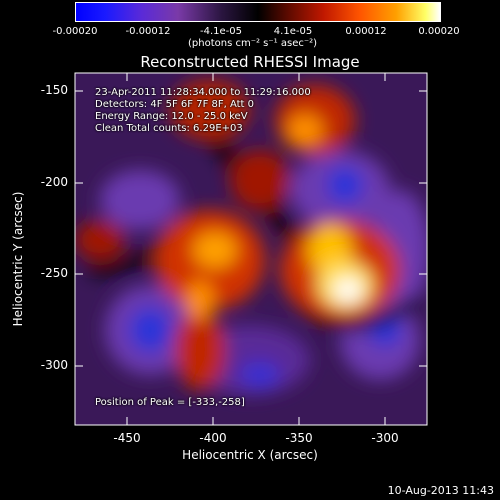 The width and height of the screenshot is (500, 500). I want to click on colorbar, so click(258, 12).